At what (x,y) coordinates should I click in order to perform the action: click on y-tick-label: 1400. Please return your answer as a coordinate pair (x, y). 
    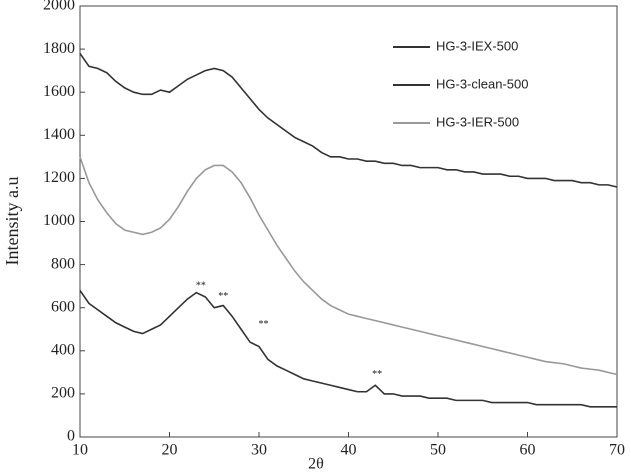
    Looking at the image, I should click on (59, 134).